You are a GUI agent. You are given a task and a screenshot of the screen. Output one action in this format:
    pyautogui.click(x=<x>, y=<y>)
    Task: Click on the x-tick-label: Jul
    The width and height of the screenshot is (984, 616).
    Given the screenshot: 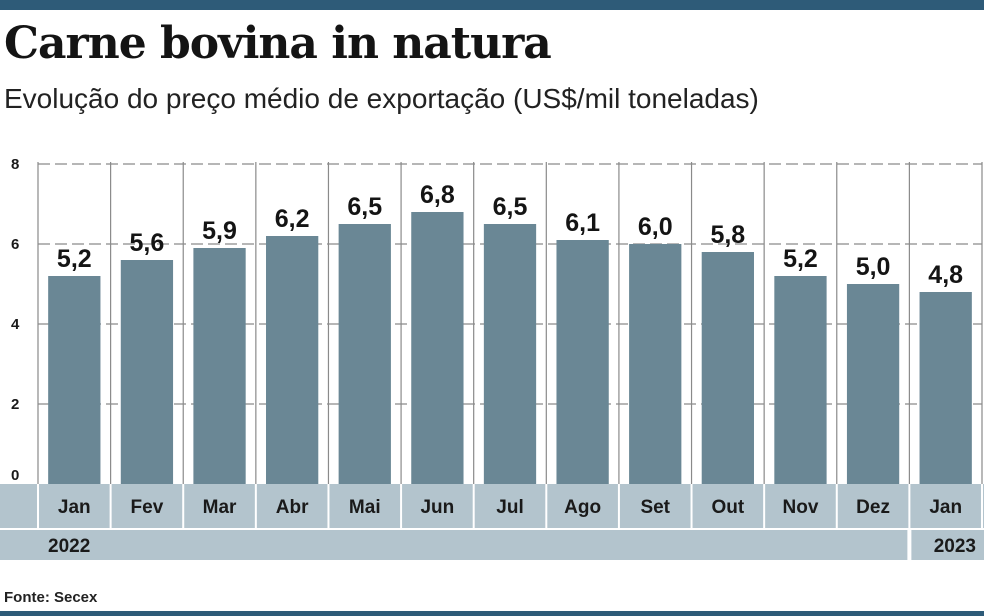 What is the action you would take?
    pyautogui.click(x=509, y=507)
    